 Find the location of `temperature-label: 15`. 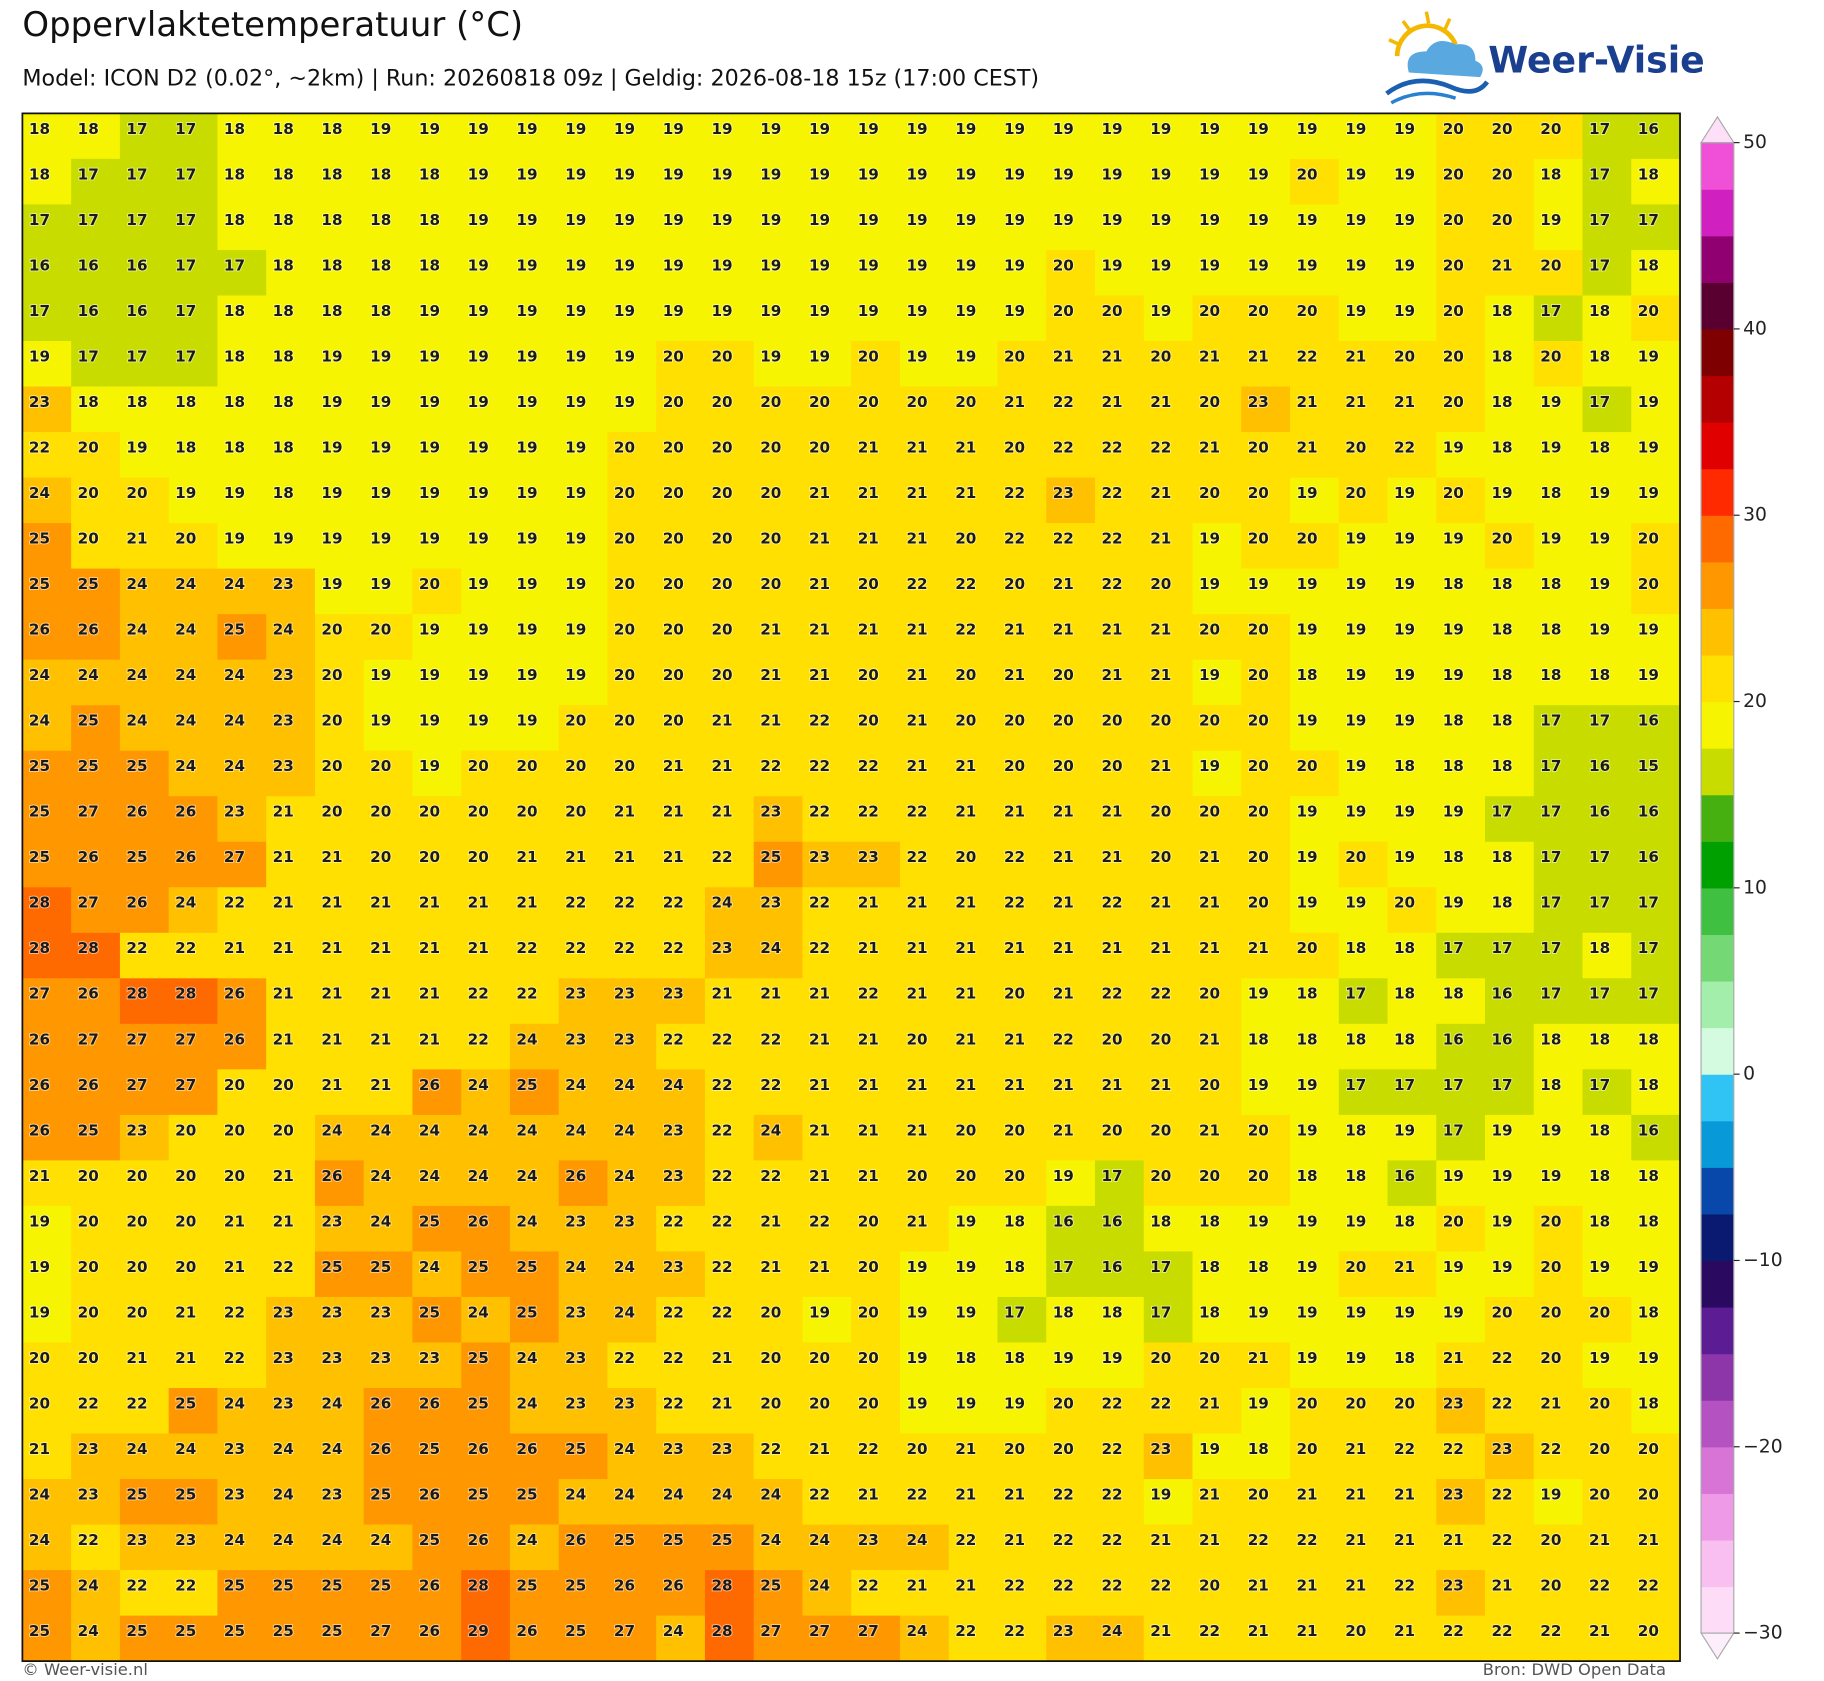

temperature-label: 15 is located at coordinates (1648, 766).